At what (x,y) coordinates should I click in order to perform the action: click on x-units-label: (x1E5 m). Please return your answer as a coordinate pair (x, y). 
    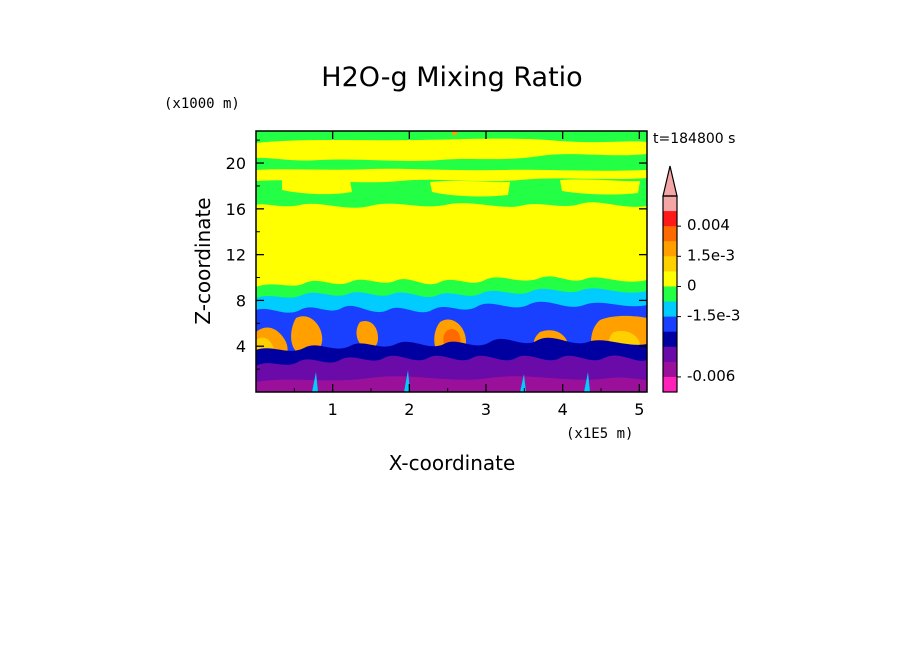
    Looking at the image, I should click on (599, 434).